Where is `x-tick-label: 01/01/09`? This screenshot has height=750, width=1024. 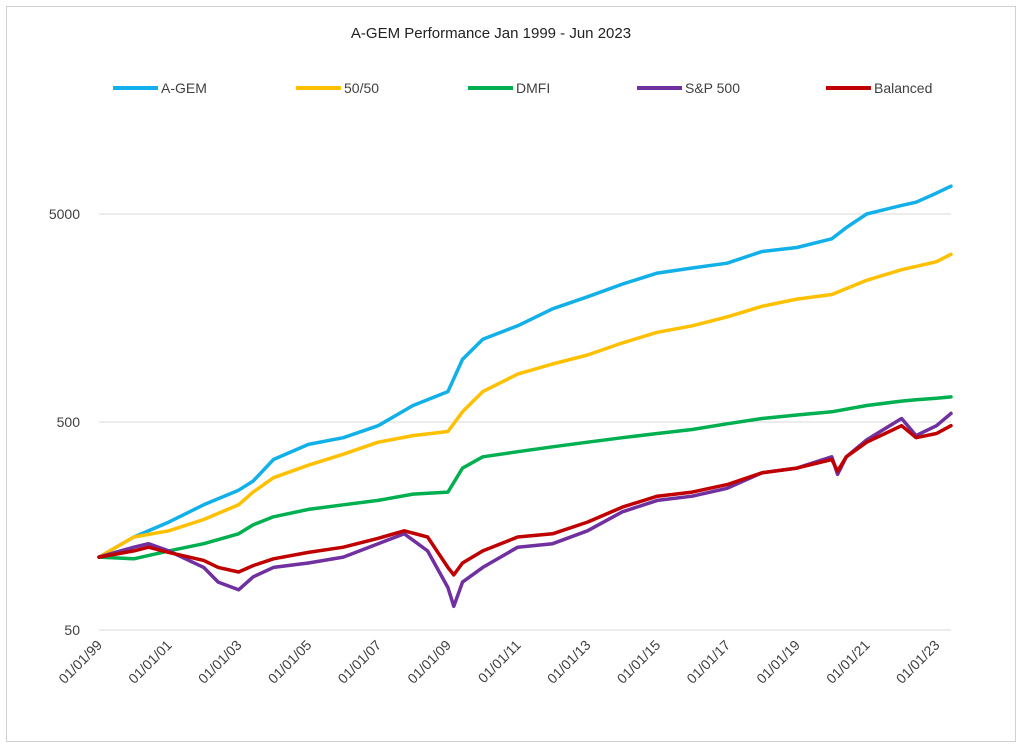
x-tick-label: 01/01/09 is located at coordinates (429, 662).